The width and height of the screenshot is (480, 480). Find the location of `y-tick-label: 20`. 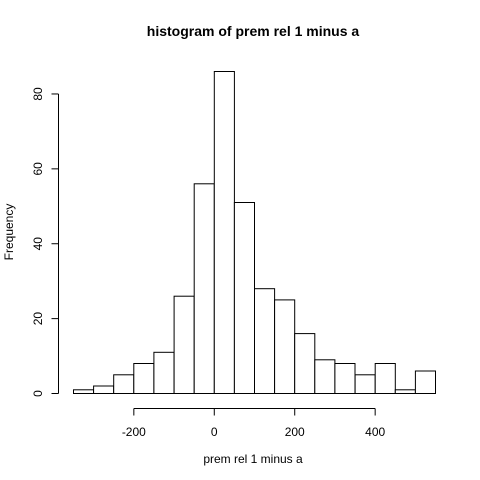

y-tick-label: 20 is located at coordinates (38, 319).